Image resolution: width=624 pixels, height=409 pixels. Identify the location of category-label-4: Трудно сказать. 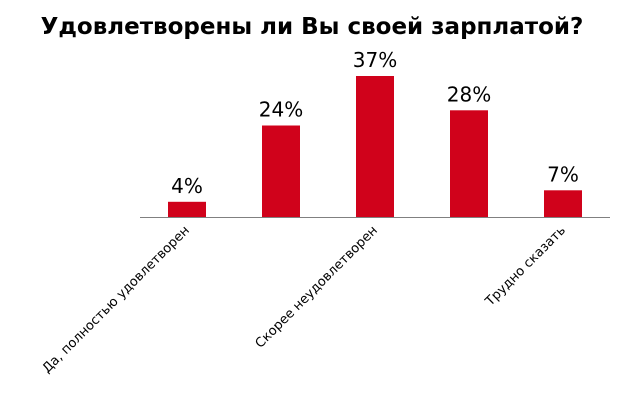
(525, 266).